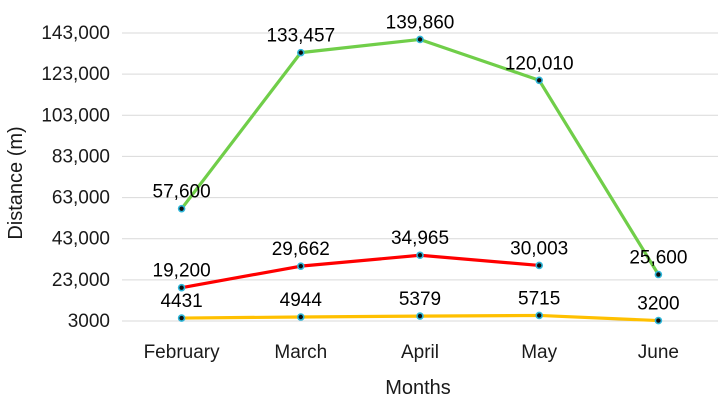  What do you see at coordinates (658, 258) in the screenshot?
I see `green-series-data-label: 25,600` at bounding box center [658, 258].